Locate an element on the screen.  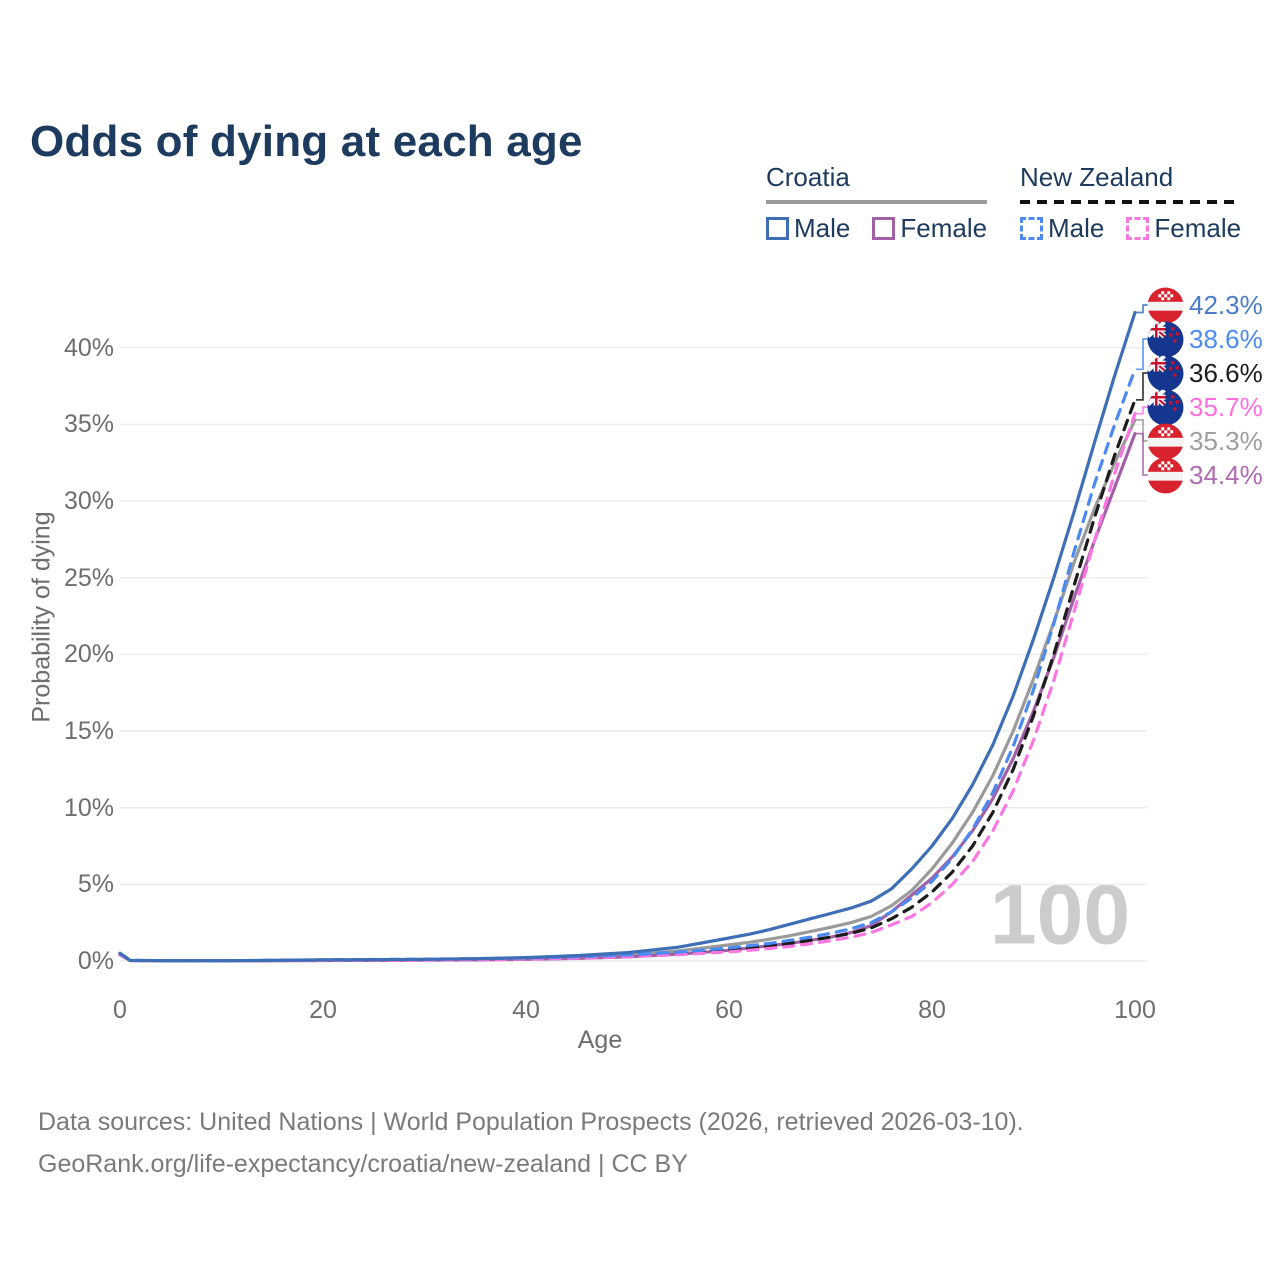
y-tick-25: 25% is located at coordinates (88, 577).